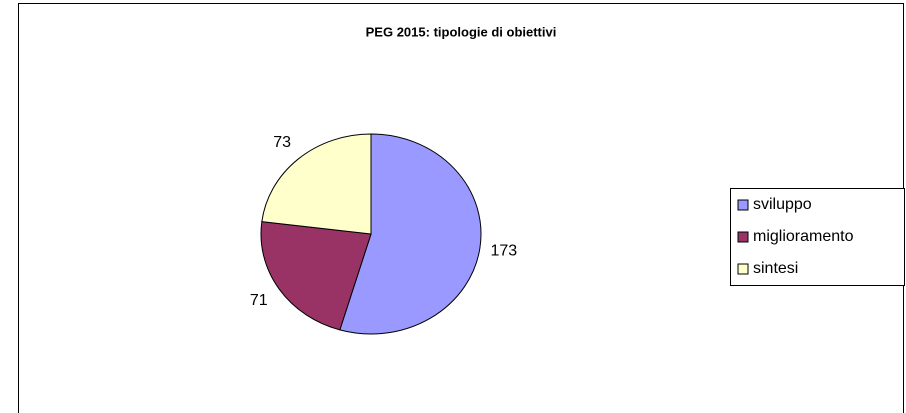 The image size is (906, 413). What do you see at coordinates (782, 204) in the screenshot?
I see `legend-label: sviluppo` at bounding box center [782, 204].